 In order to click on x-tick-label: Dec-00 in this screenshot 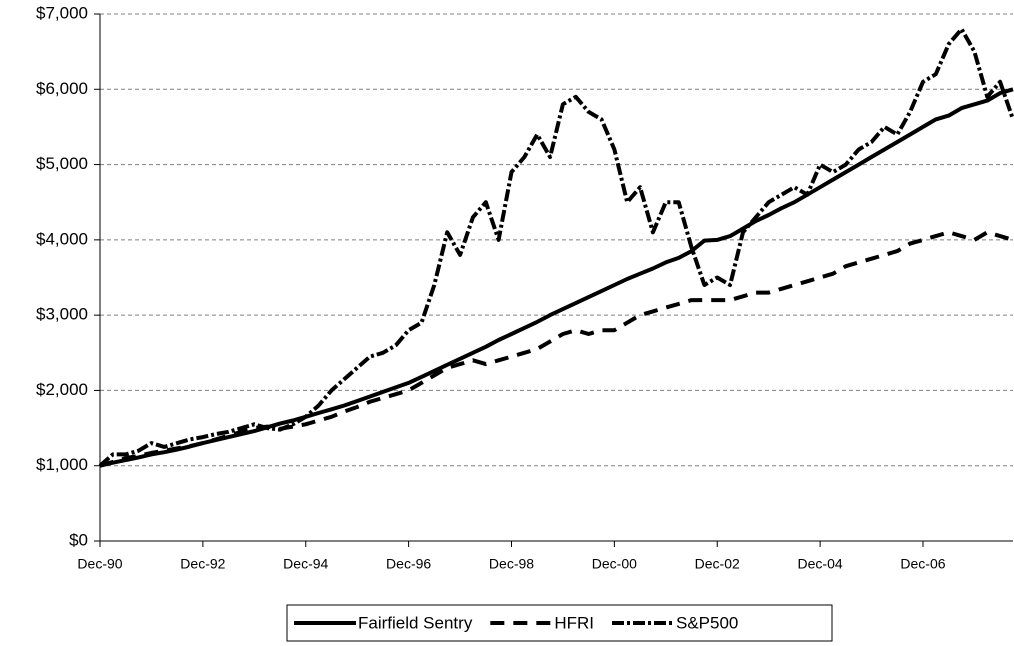, I will do `click(614, 564)`.